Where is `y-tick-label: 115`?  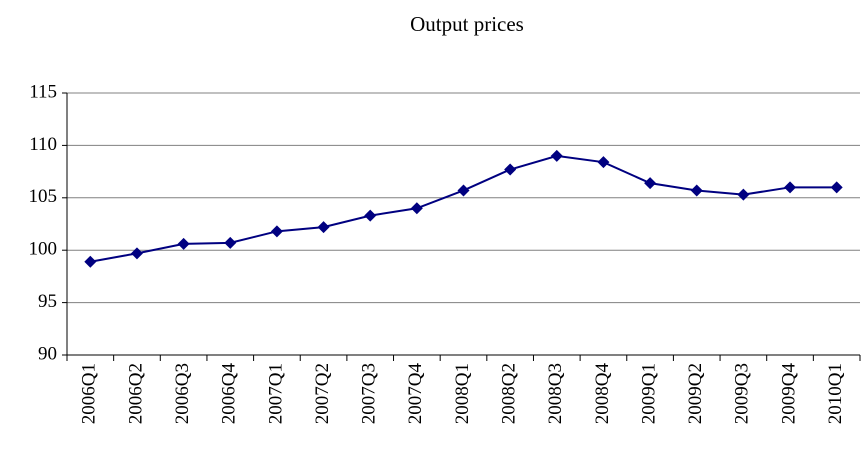
y-tick-label: 115 is located at coordinates (43, 91).